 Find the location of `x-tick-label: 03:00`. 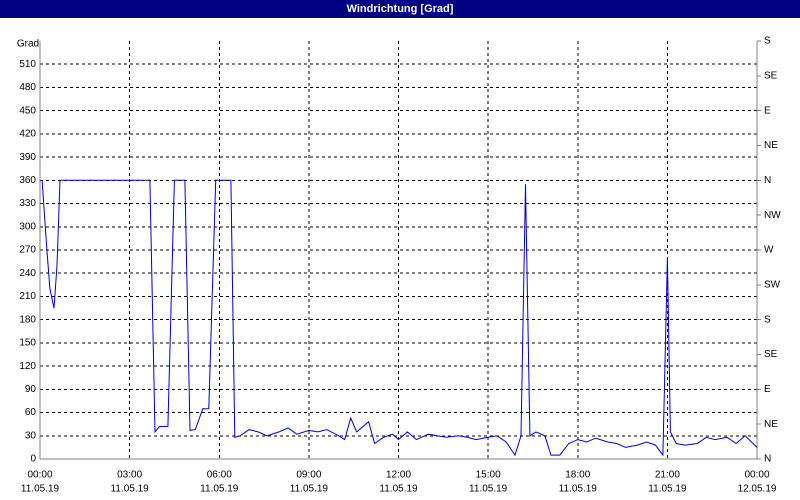

x-tick-label: 03:00 is located at coordinates (129, 475).